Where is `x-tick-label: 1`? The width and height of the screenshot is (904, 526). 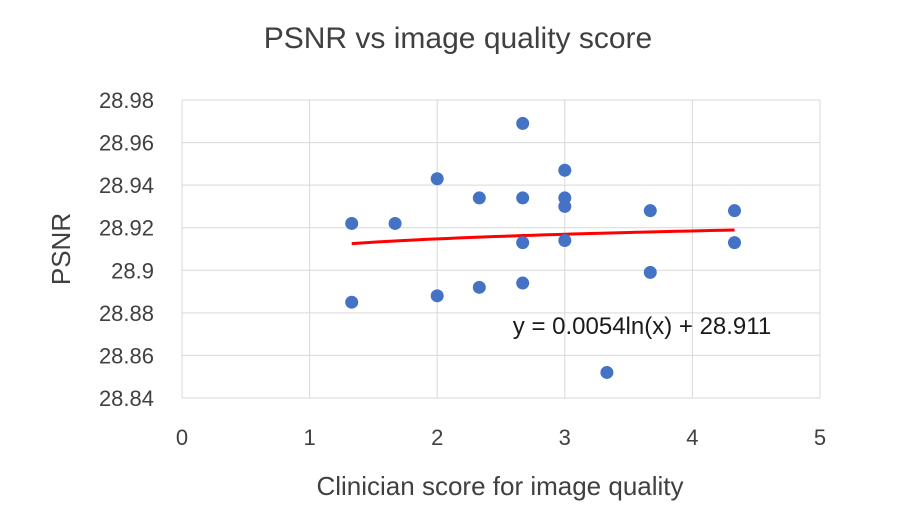 x-tick-label: 1 is located at coordinates (309, 437).